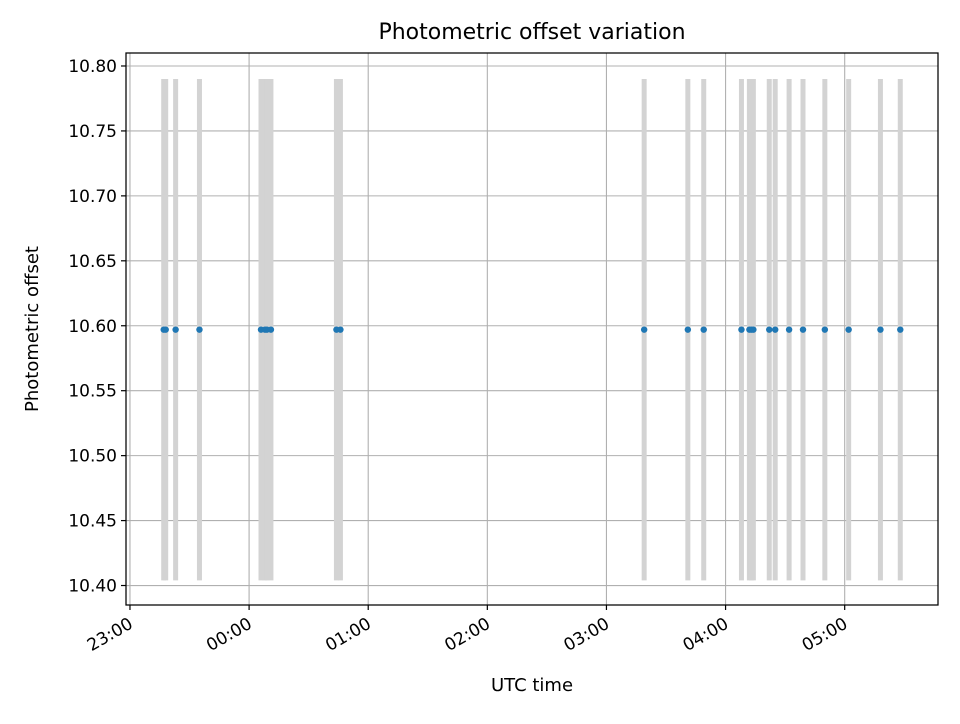  I want to click on x-axis-ticks: 23:00 00:00 01:00 02:00 03:00 04:00 05:00, so click(467, 630).